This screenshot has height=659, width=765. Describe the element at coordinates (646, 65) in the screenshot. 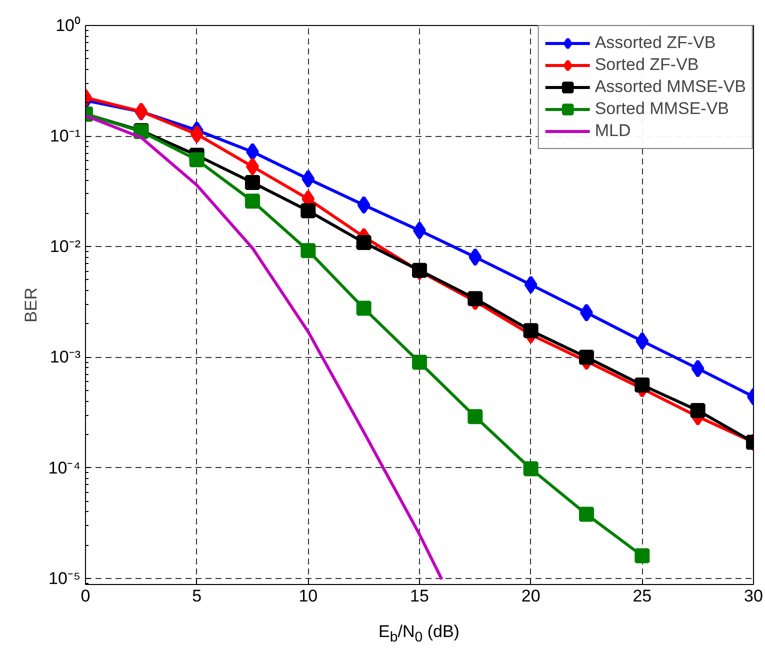

I see `legend-label: Sorted ZF-VB` at that location.